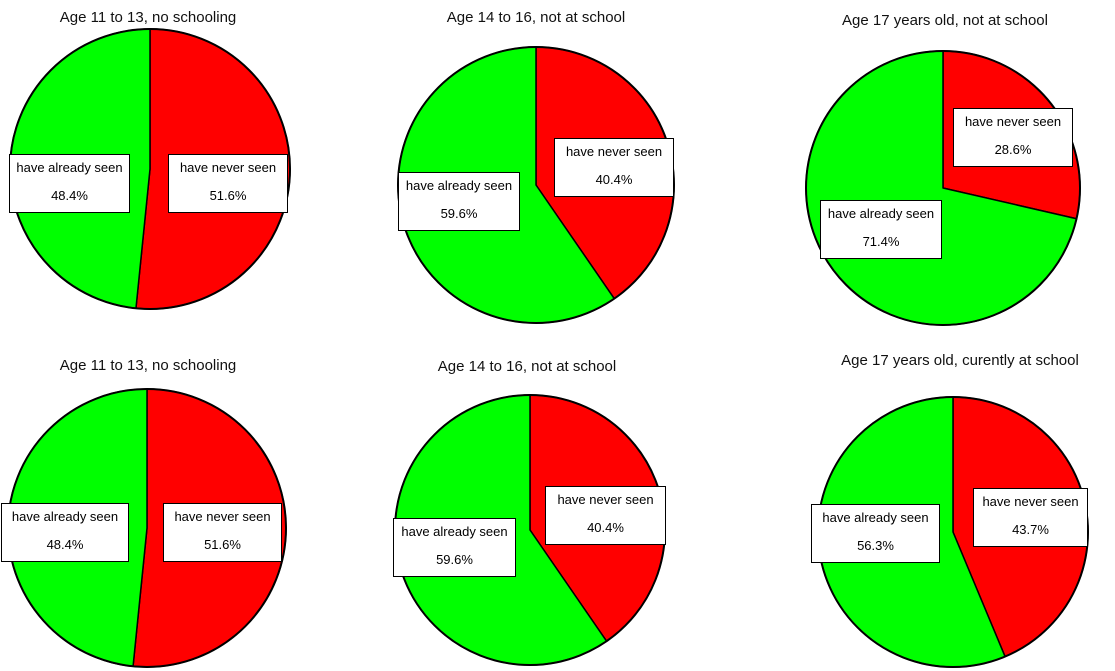  I want to click on slice-value-label: 56.3%, so click(875, 545).